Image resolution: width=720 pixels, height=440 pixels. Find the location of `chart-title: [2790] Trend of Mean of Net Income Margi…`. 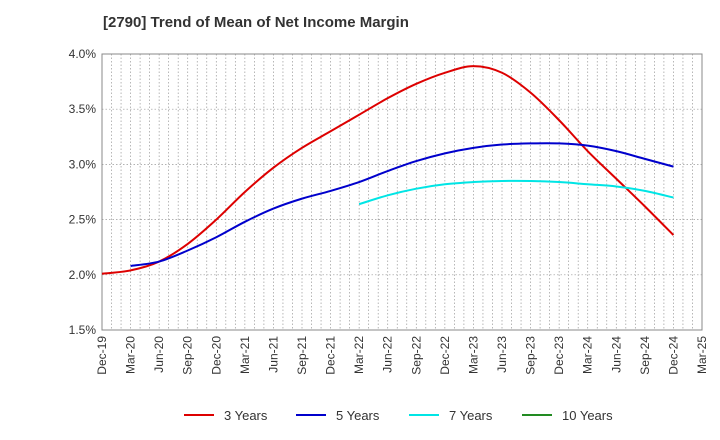

chart-title: [2790] Trend of Mean of Net Income Margi… is located at coordinates (256, 22).